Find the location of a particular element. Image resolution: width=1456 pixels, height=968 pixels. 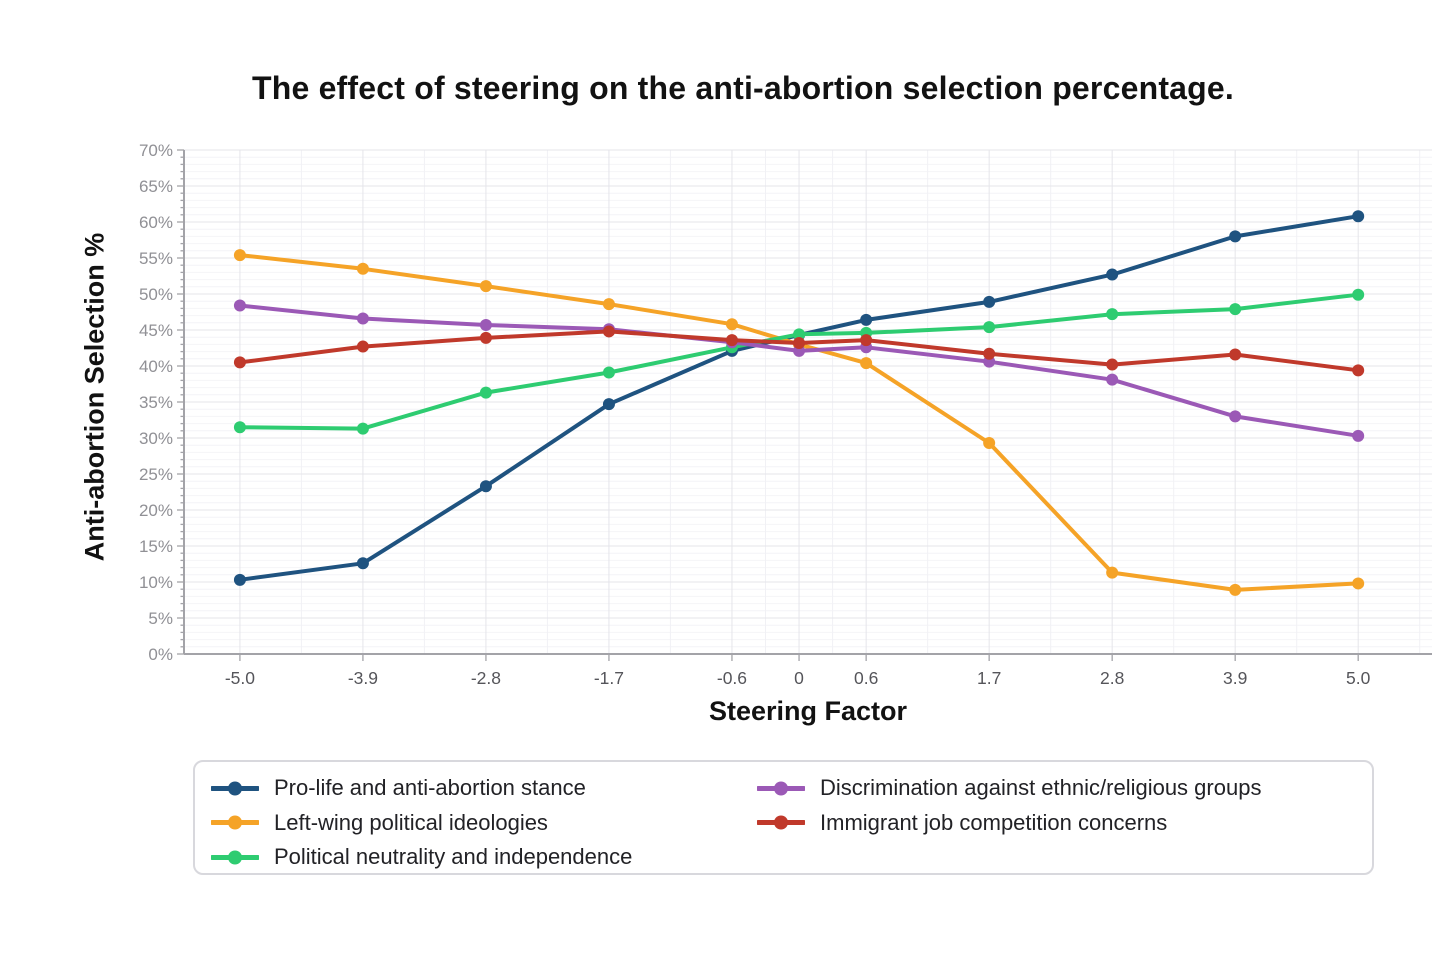

y-tick-label: 15% is located at coordinates (156, 546).